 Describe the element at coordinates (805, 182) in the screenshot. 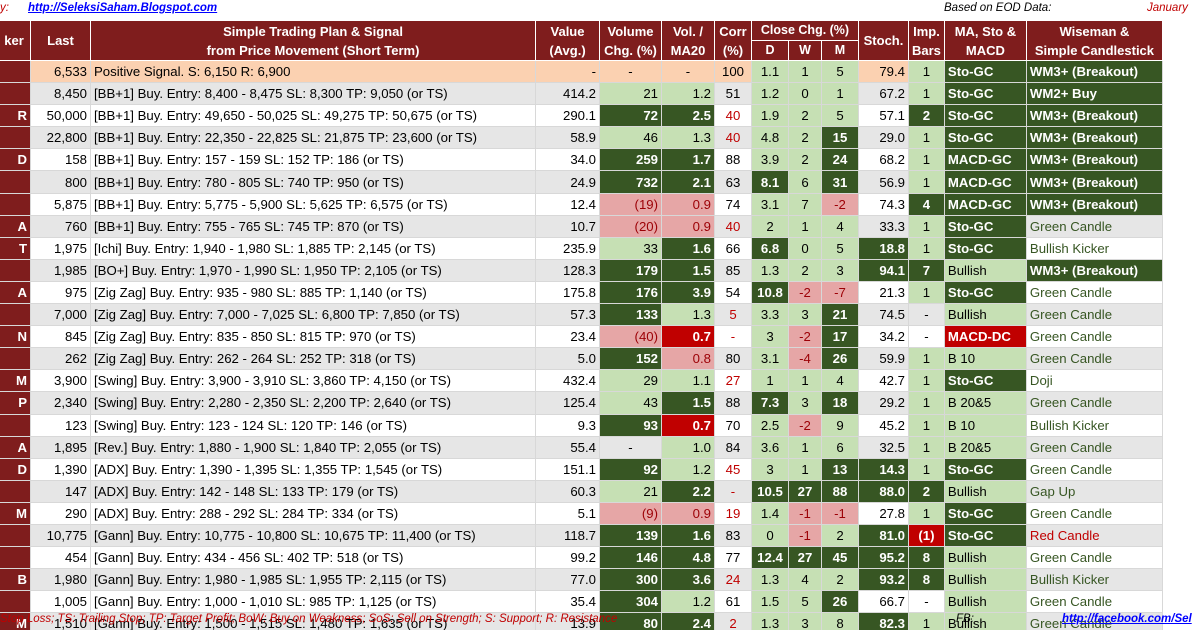

I see `close-chg-w-cell: 6` at that location.